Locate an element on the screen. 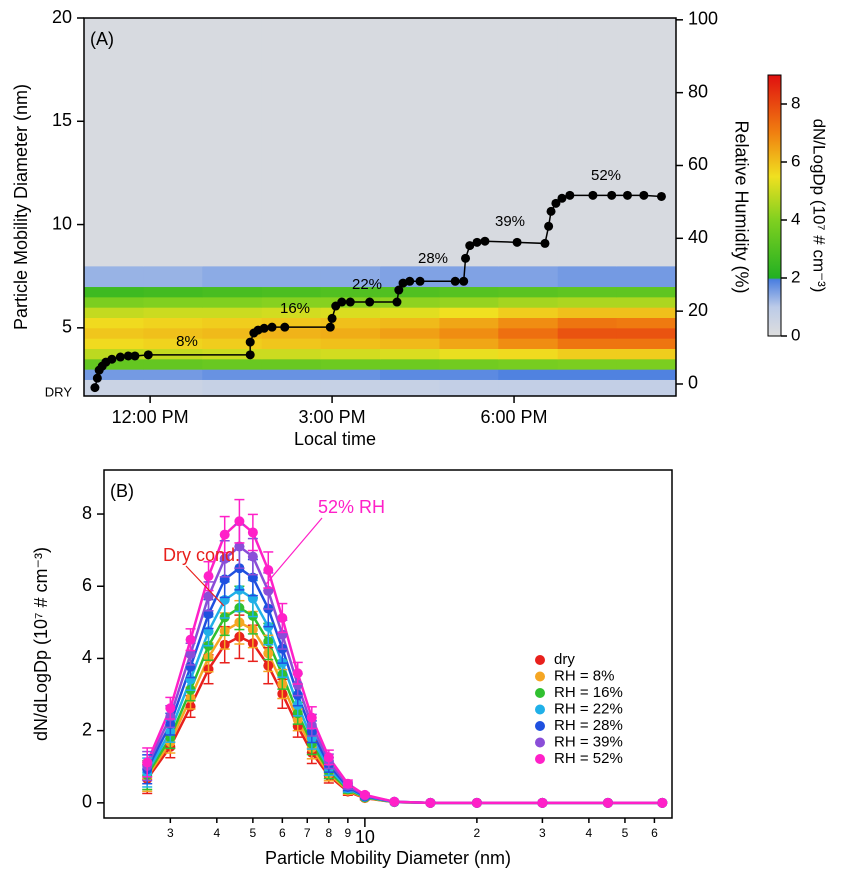  y-tick-label: 10 is located at coordinates (62, 223).